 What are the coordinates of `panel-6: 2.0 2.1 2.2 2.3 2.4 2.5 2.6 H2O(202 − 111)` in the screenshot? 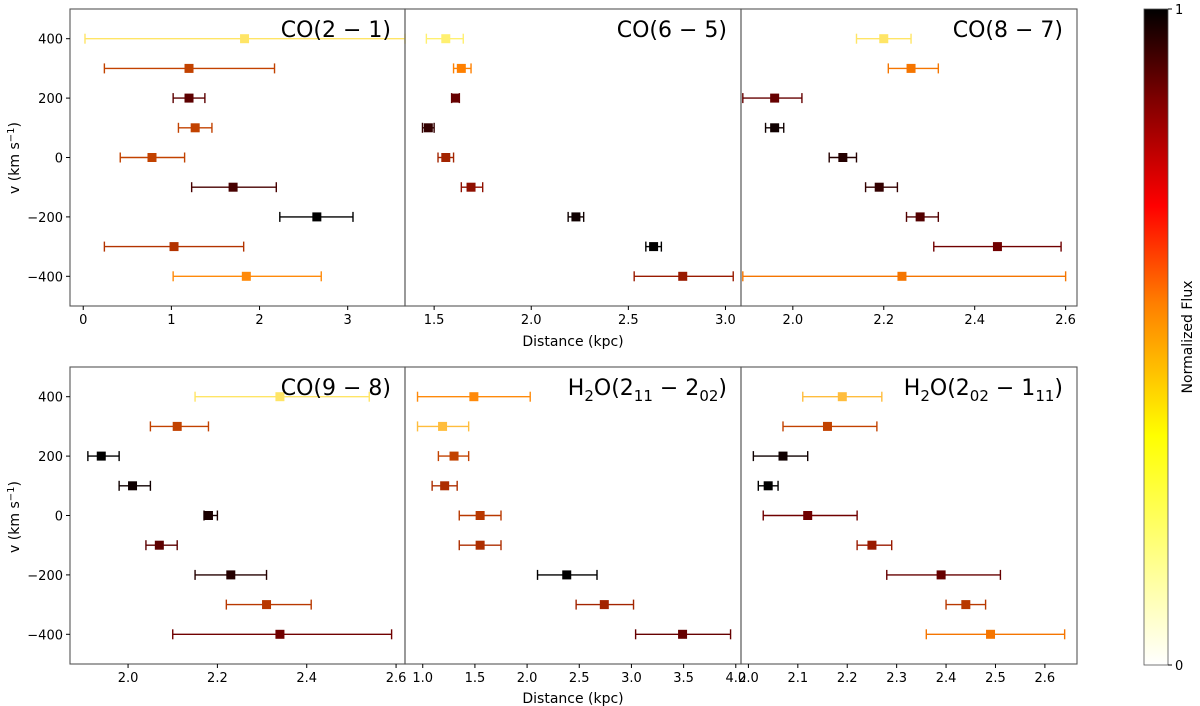 It's located at (908, 526).